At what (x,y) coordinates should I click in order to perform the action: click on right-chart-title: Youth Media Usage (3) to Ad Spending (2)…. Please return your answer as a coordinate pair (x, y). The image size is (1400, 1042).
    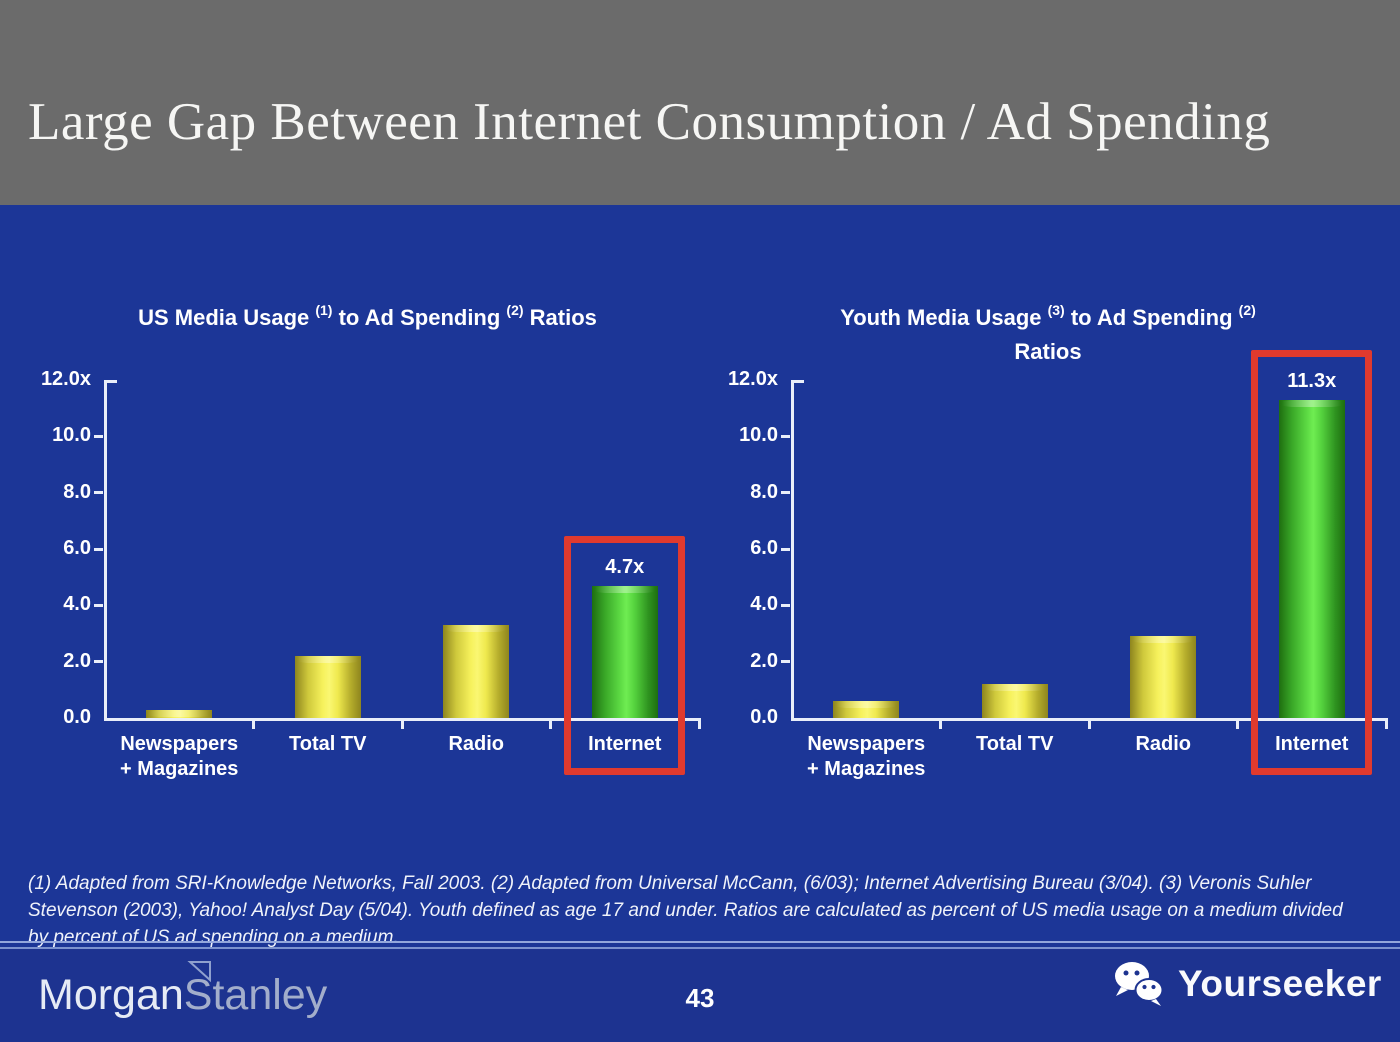
    Looking at the image, I should click on (1048, 331).